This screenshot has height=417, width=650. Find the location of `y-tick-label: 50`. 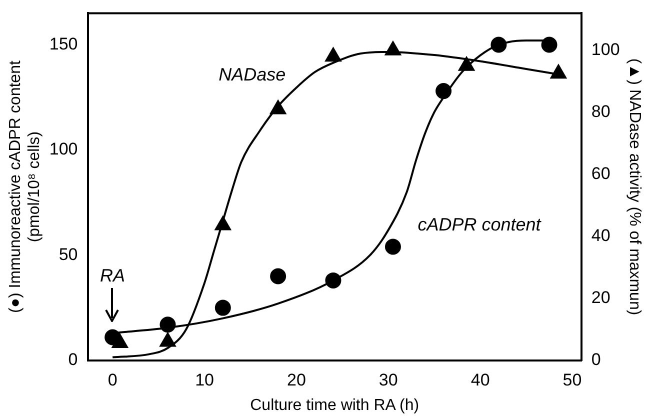

y-tick-label: 50 is located at coordinates (68, 254).